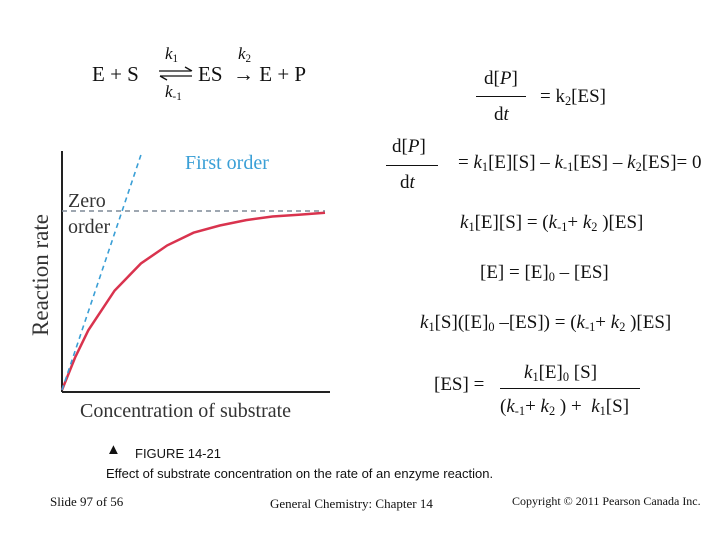 This screenshot has height=540, width=720. What do you see at coordinates (459, 384) in the screenshot?
I see `eq-4-lhs: [ES] =` at bounding box center [459, 384].